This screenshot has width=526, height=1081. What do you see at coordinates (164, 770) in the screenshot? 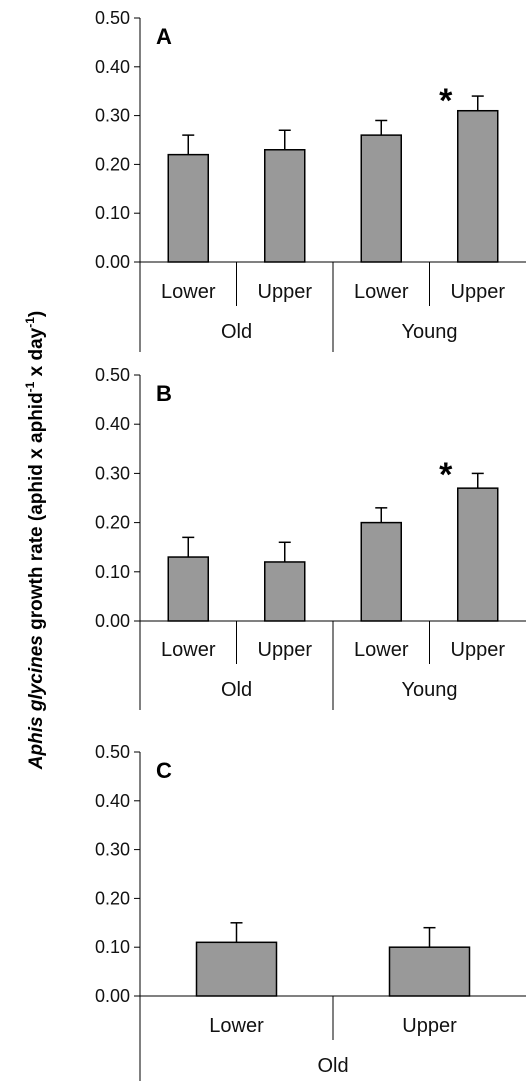
I see `panel-letter: C` at bounding box center [164, 770].